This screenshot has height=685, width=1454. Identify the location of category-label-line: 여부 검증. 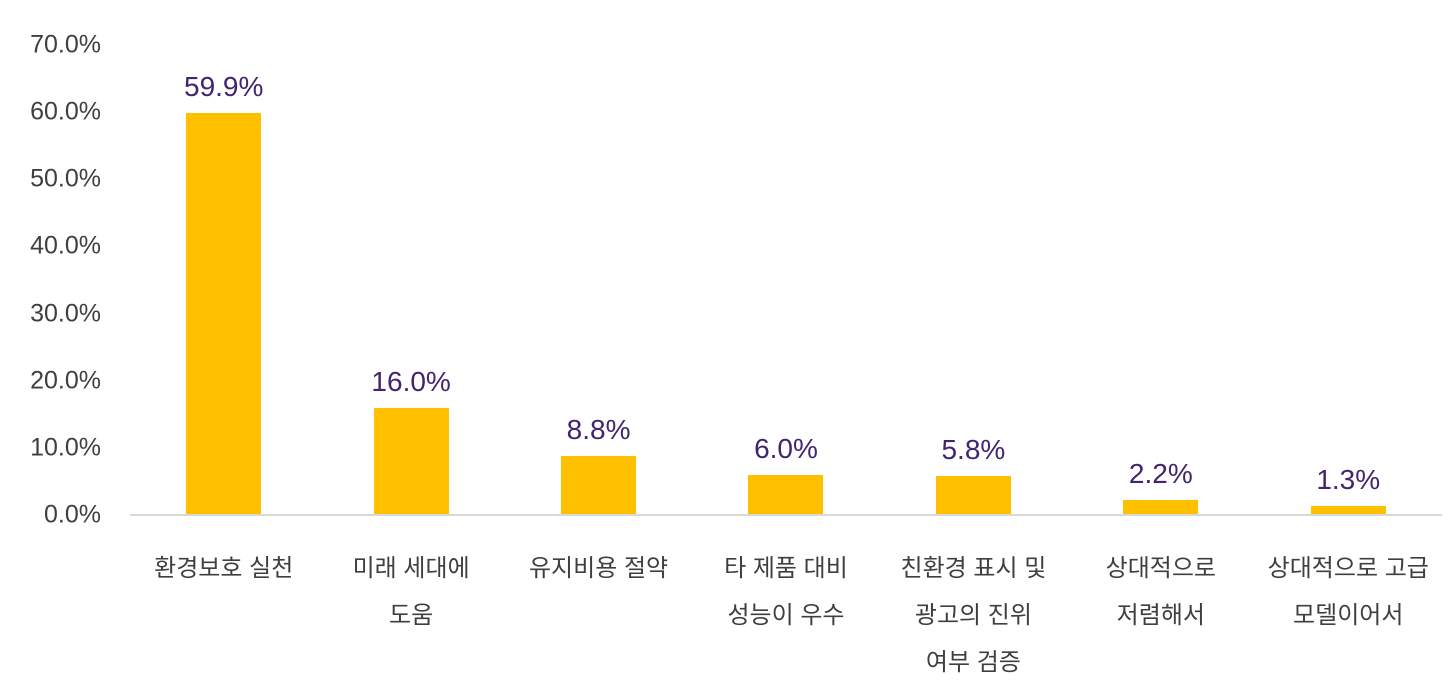
(973, 662).